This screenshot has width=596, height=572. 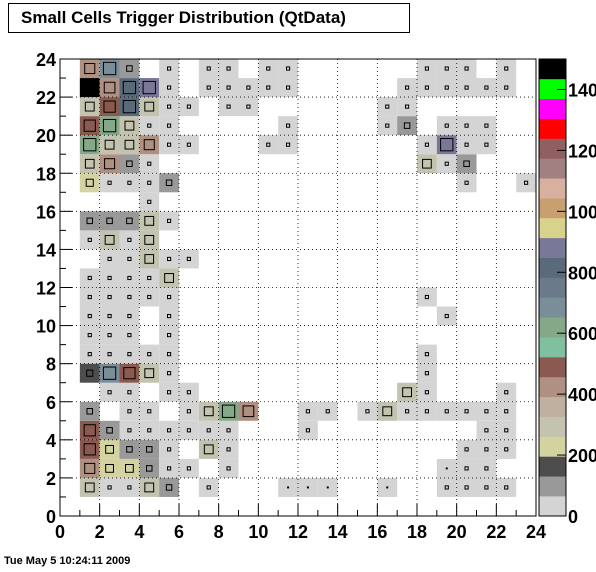 I want to click on y-tick-label: 18, so click(x=46, y=174).